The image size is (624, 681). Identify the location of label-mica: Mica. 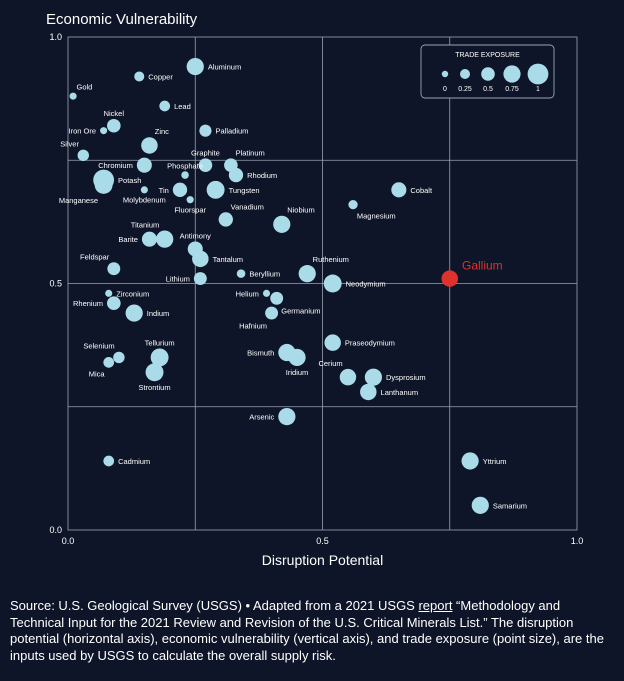
(97, 374).